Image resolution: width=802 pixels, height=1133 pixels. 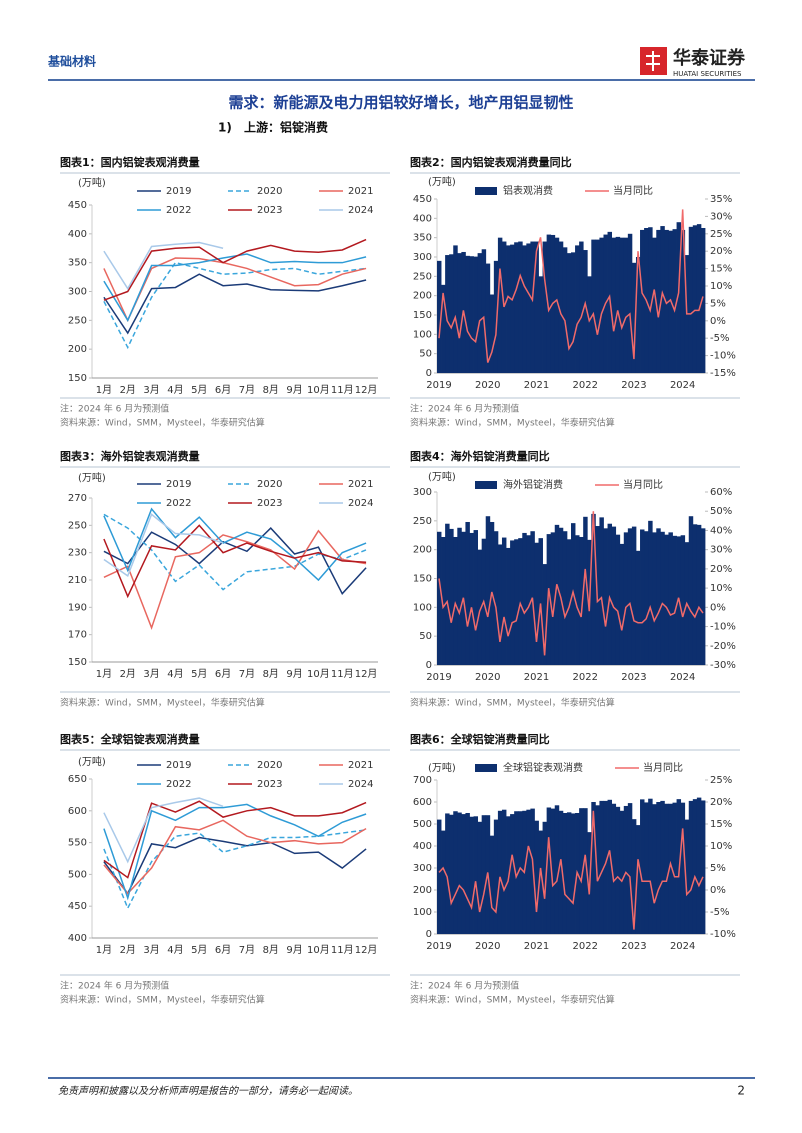 What do you see at coordinates (175, 390) in the screenshot?
I see `x-tick-label: 4月` at bounding box center [175, 390].